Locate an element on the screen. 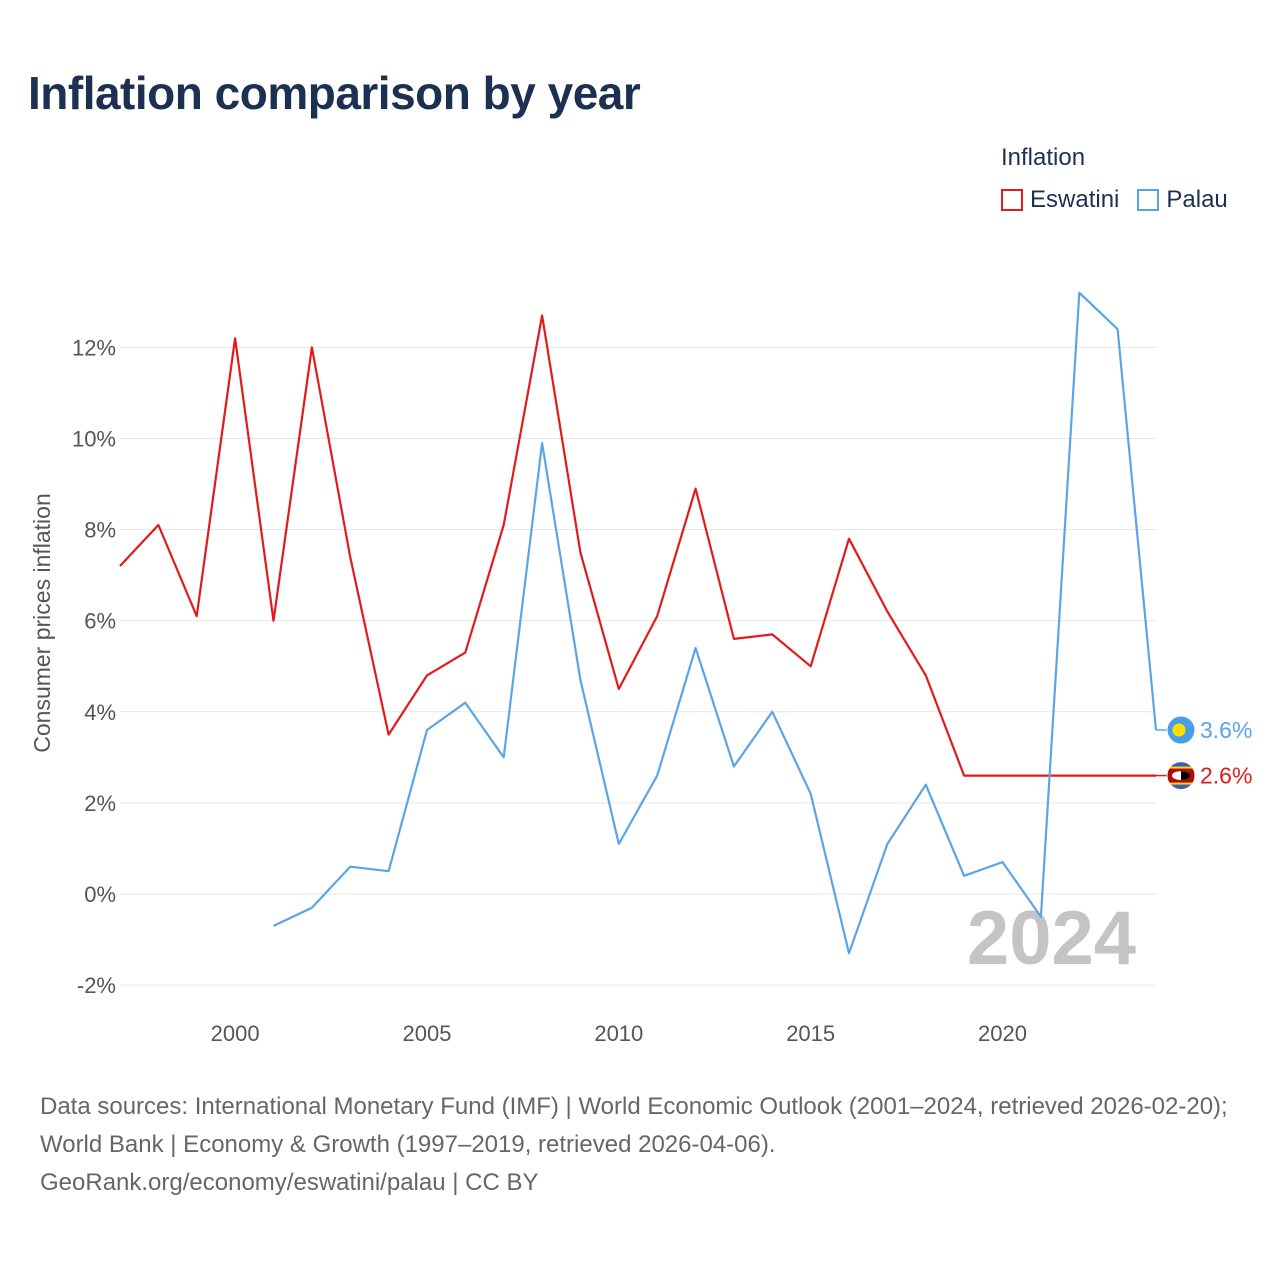 The width and height of the screenshot is (1280, 1280). y-axis-ticks: -2% 0% 2% 4% 6% 8% 10% 12% is located at coordinates (94, 666).